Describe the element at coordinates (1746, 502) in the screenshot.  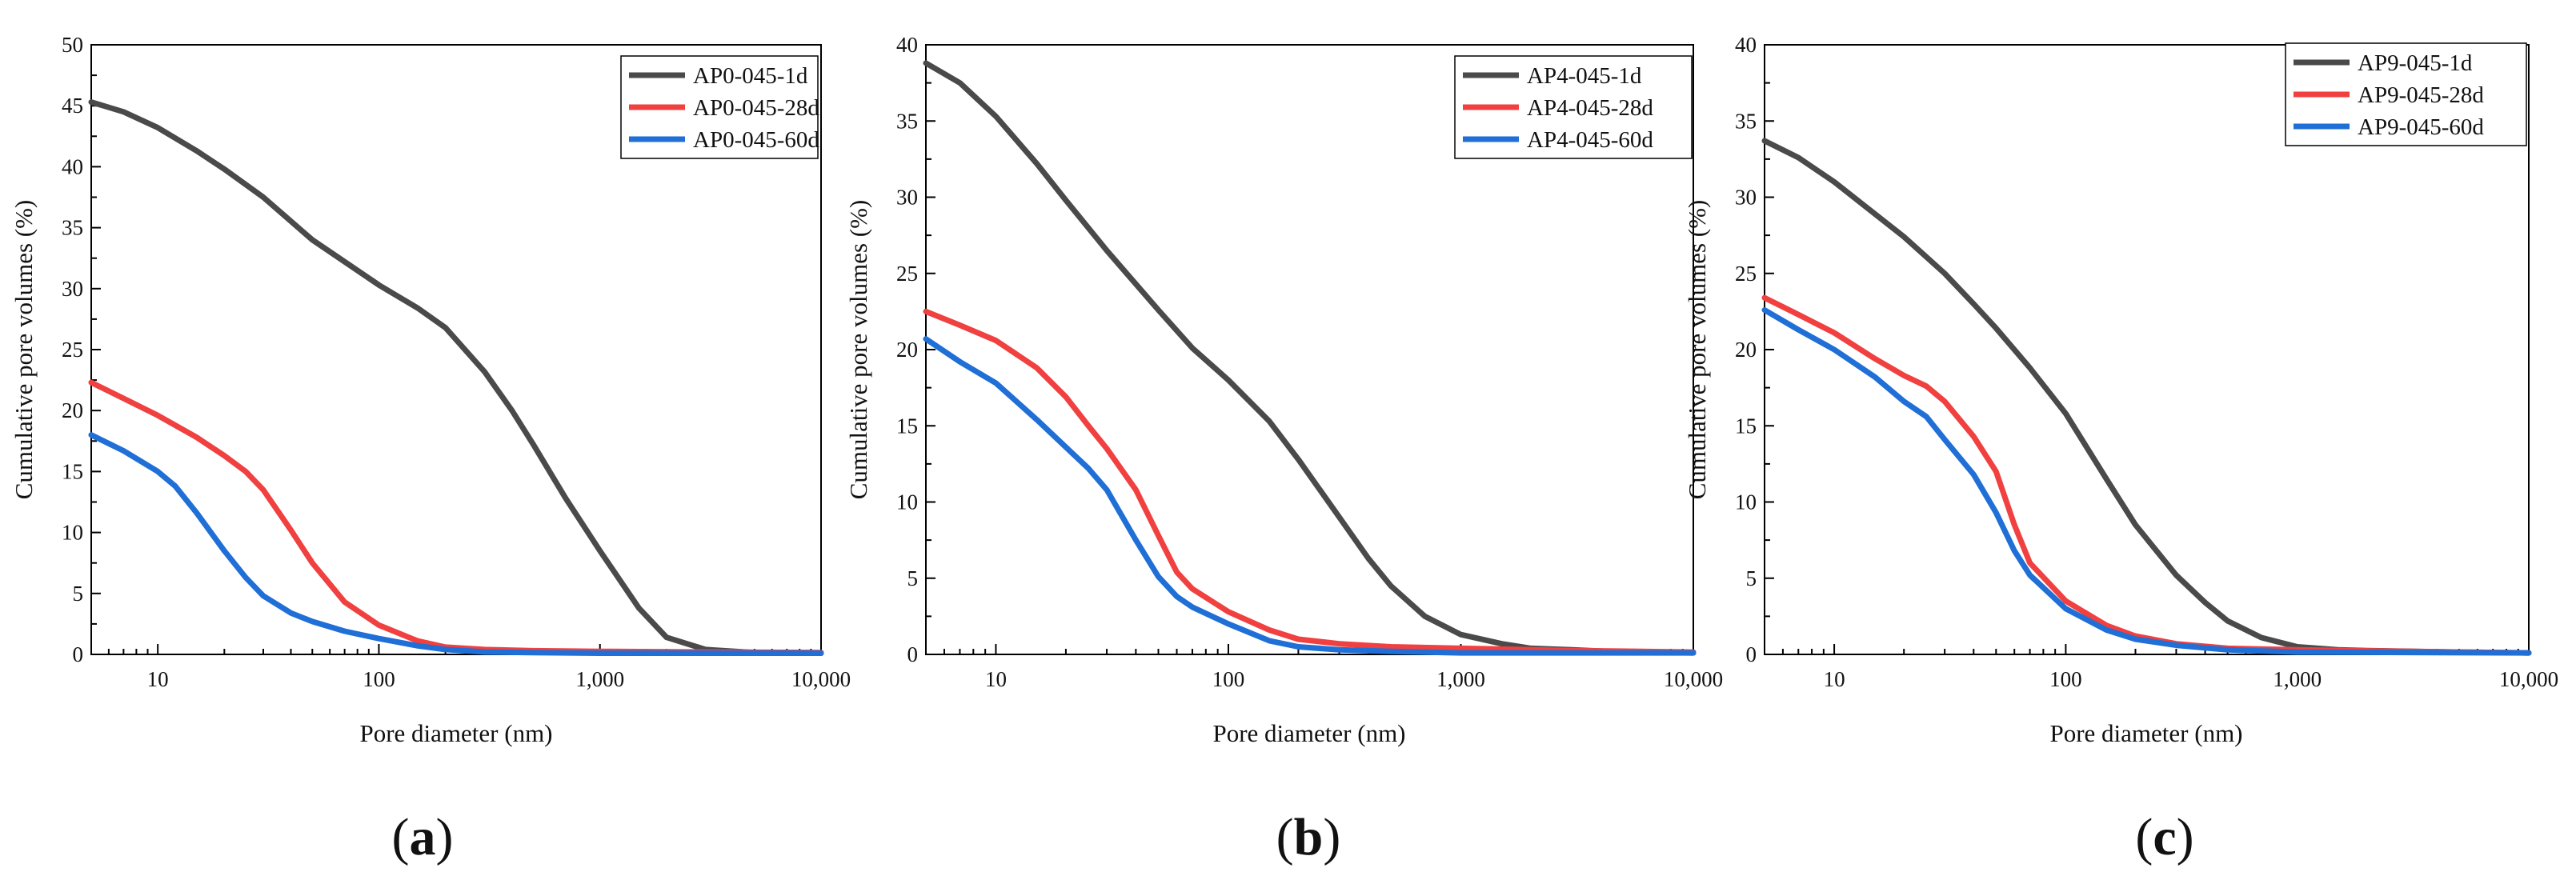
I see `y-tick-label-c: 10` at that location.